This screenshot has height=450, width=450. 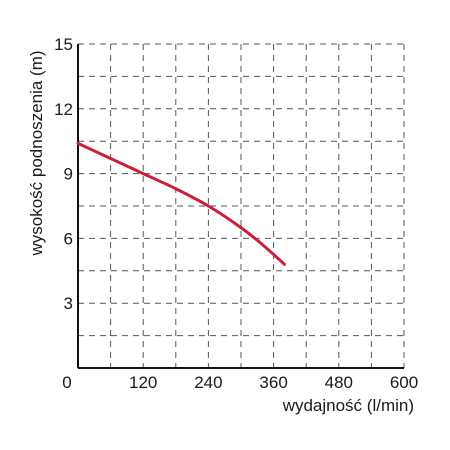 What do you see at coordinates (63, 109) in the screenshot?
I see `y-tick-label: 12` at bounding box center [63, 109].